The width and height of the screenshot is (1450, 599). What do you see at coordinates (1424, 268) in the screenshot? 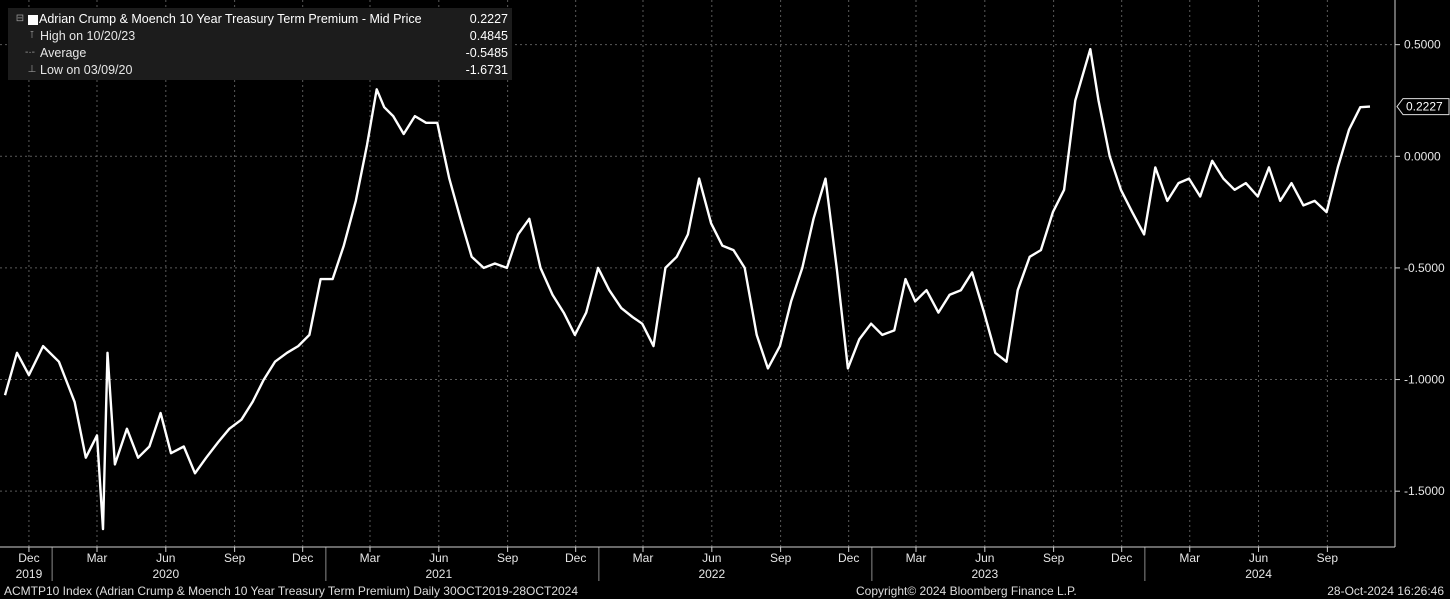
I see `y-tick-label-2: -0.5000` at bounding box center [1424, 268].